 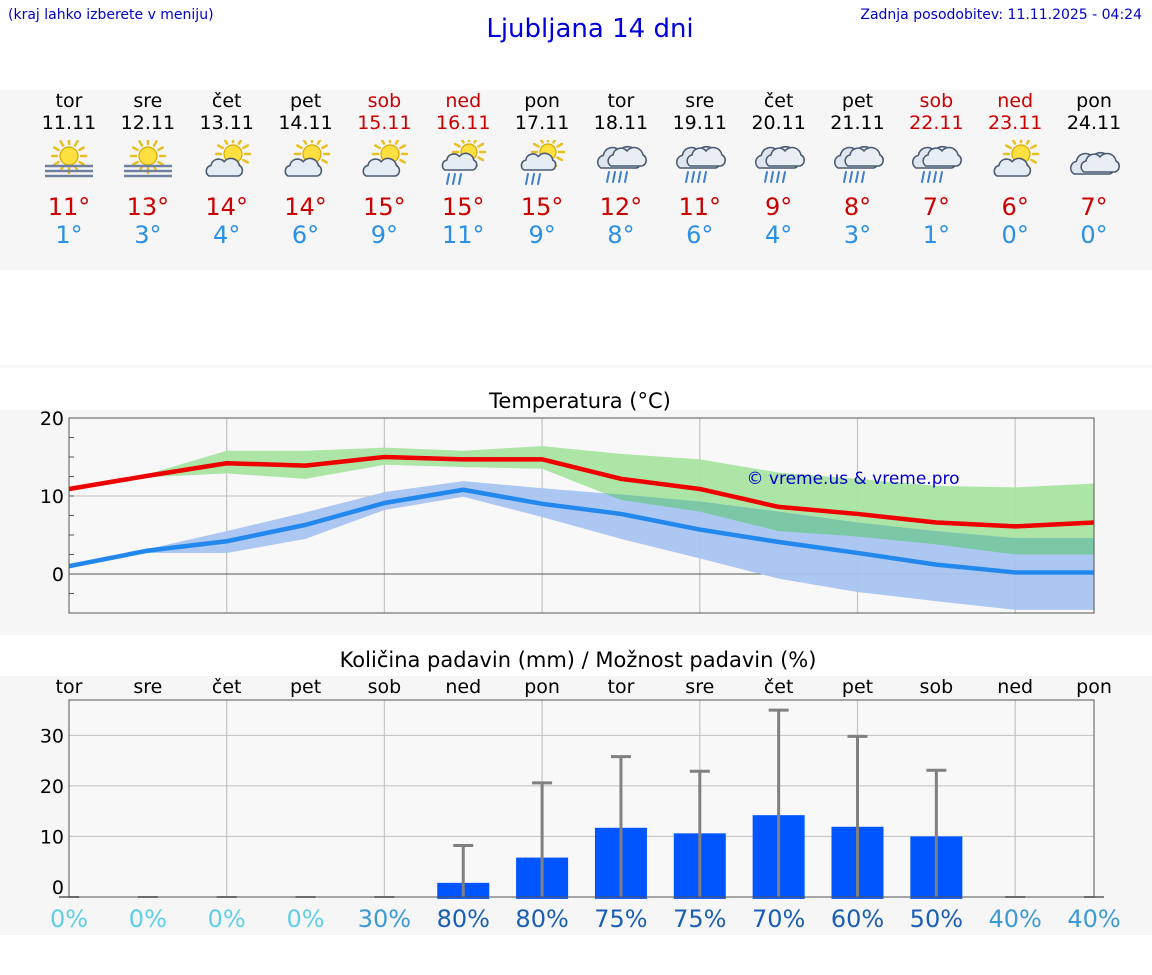 What do you see at coordinates (1015, 207) in the screenshot?
I see `max-temp: 6°` at bounding box center [1015, 207].